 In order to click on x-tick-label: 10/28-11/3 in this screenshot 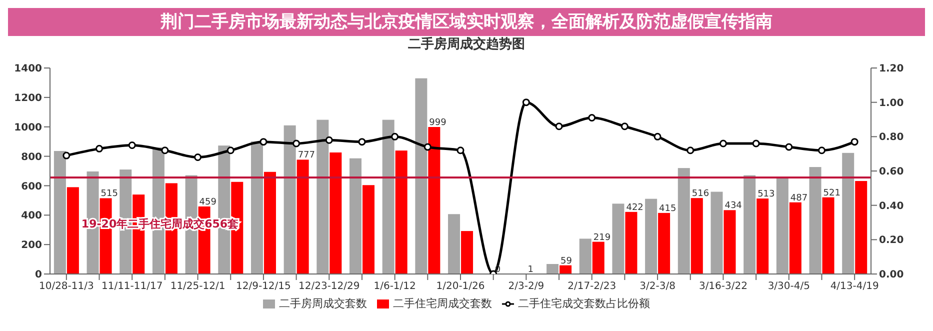, I will do `click(66, 286)`.